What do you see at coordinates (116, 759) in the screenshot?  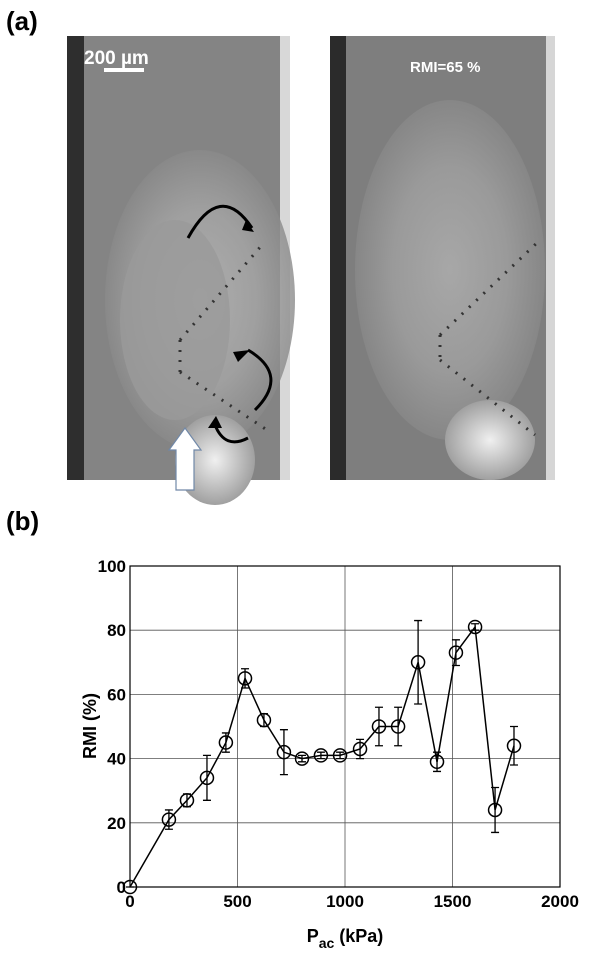 I see `y-tick-label: 40` at bounding box center [116, 759].